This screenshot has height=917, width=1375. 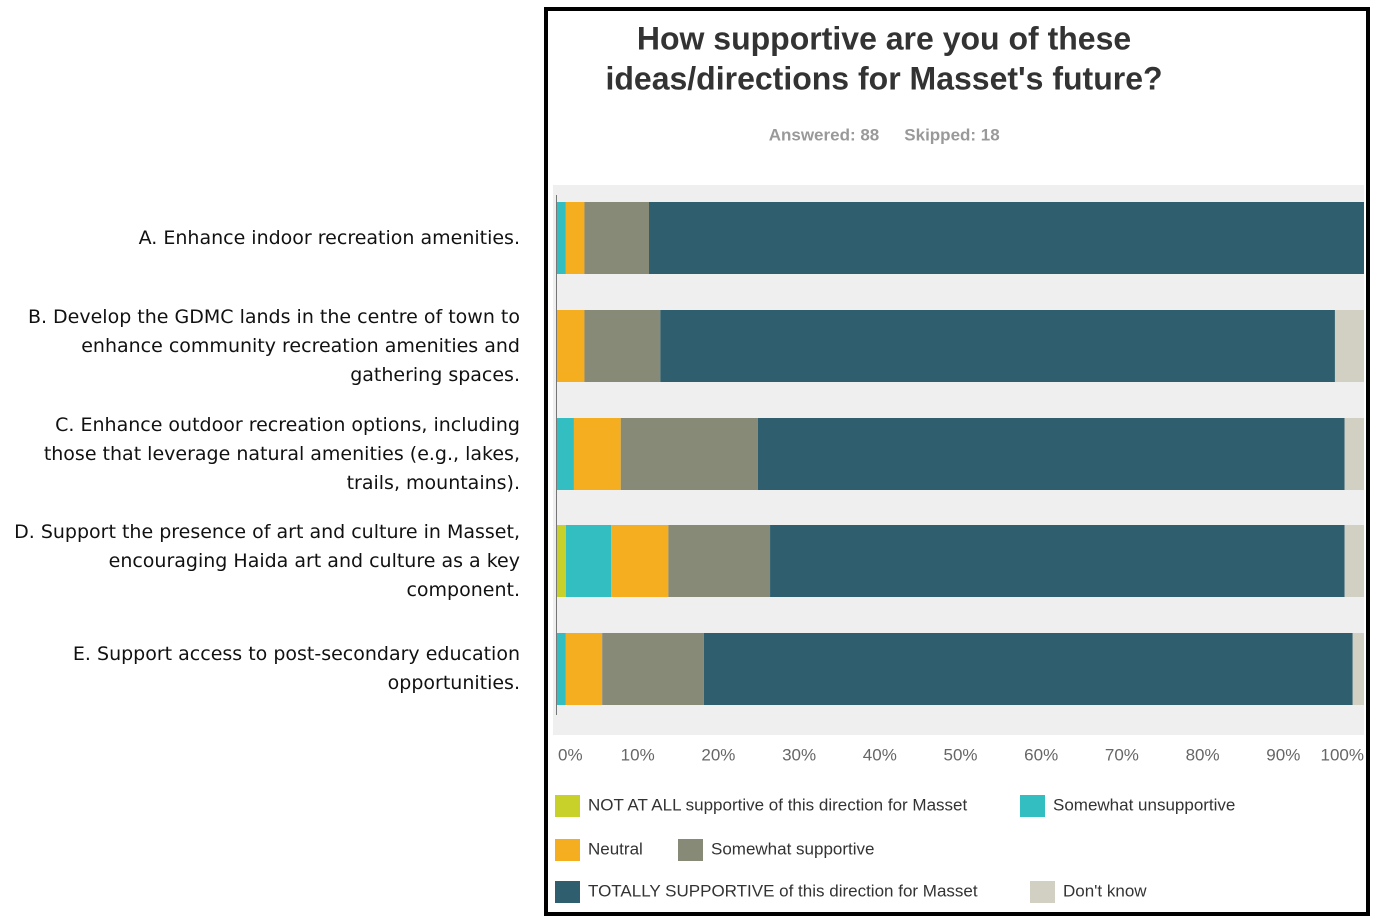 I want to click on x-tick-label: 70%, so click(x=1122, y=754).